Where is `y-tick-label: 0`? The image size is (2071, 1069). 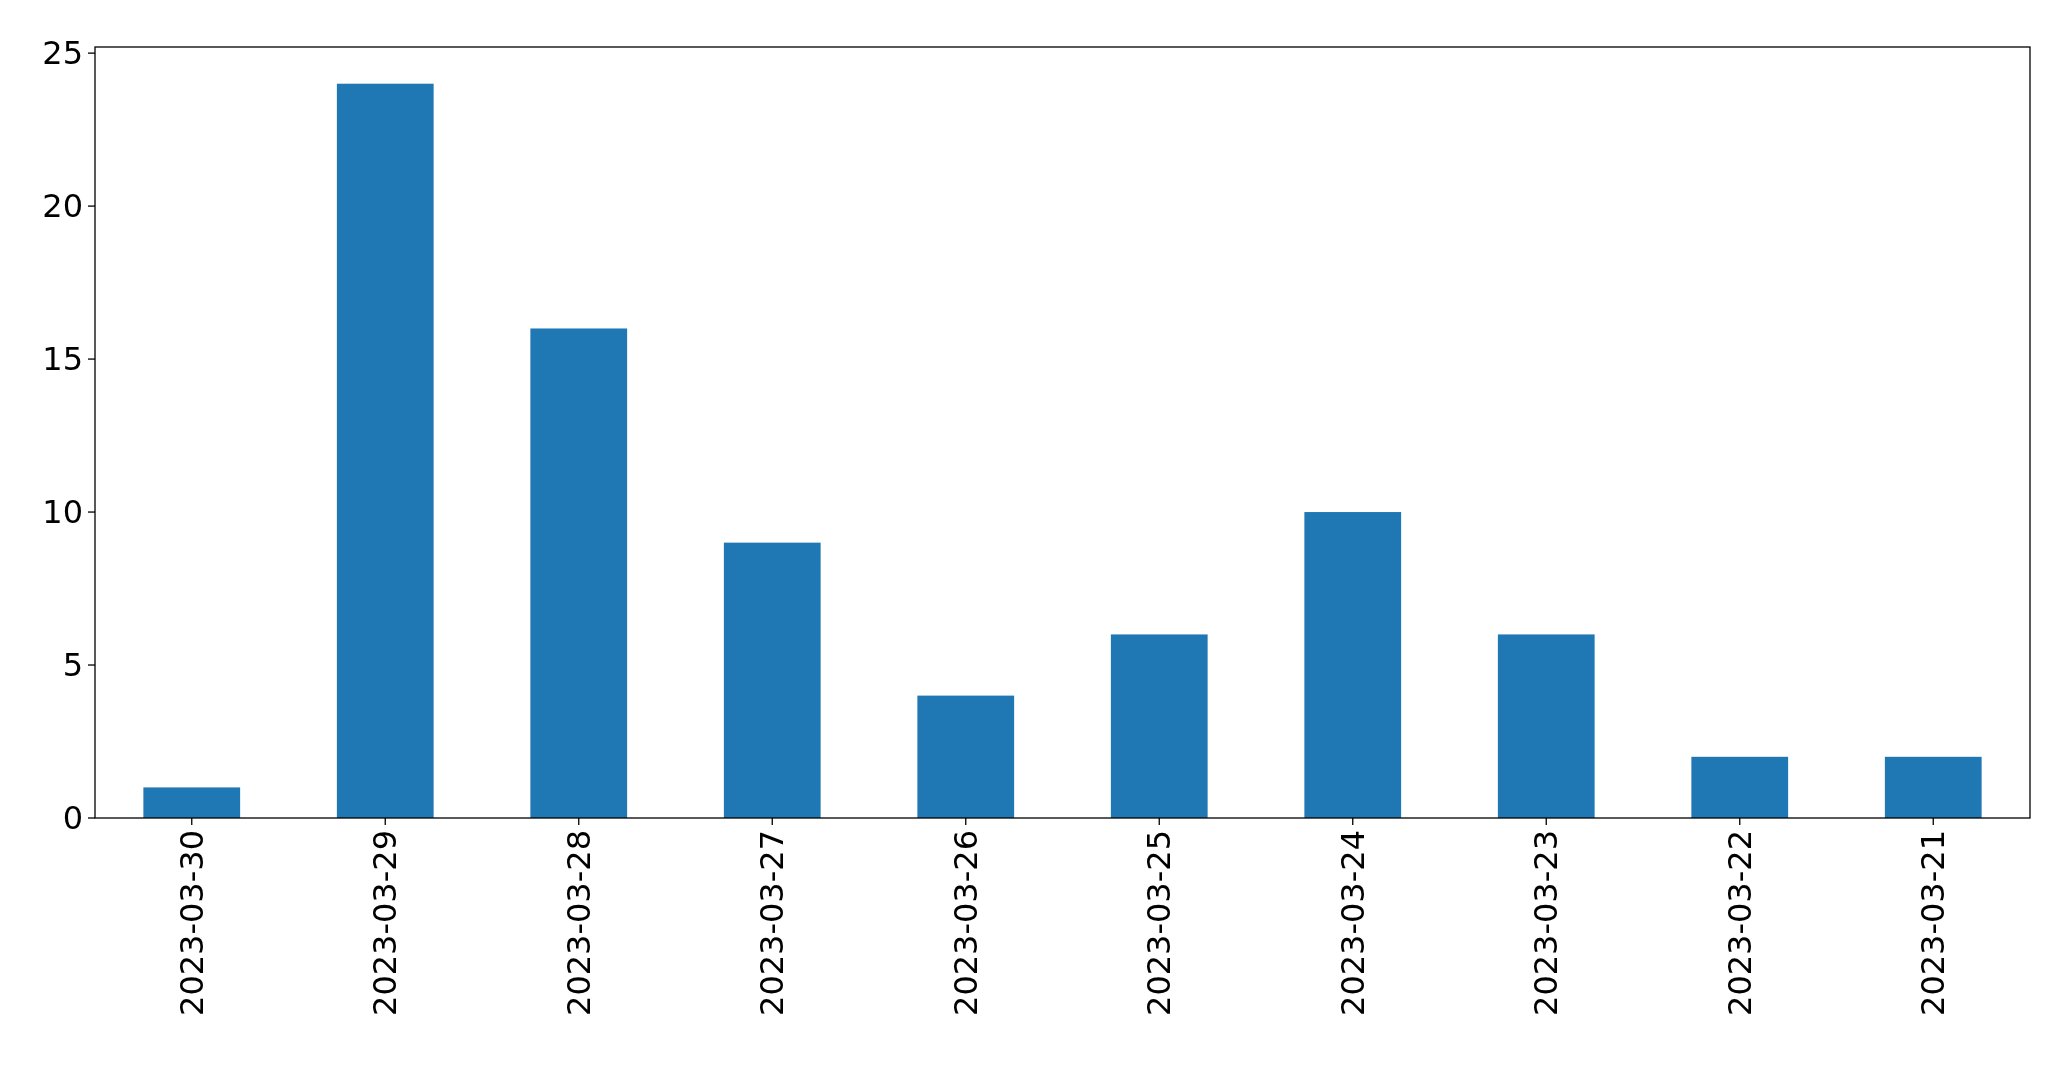
y-tick-label: 0 is located at coordinates (72, 818).